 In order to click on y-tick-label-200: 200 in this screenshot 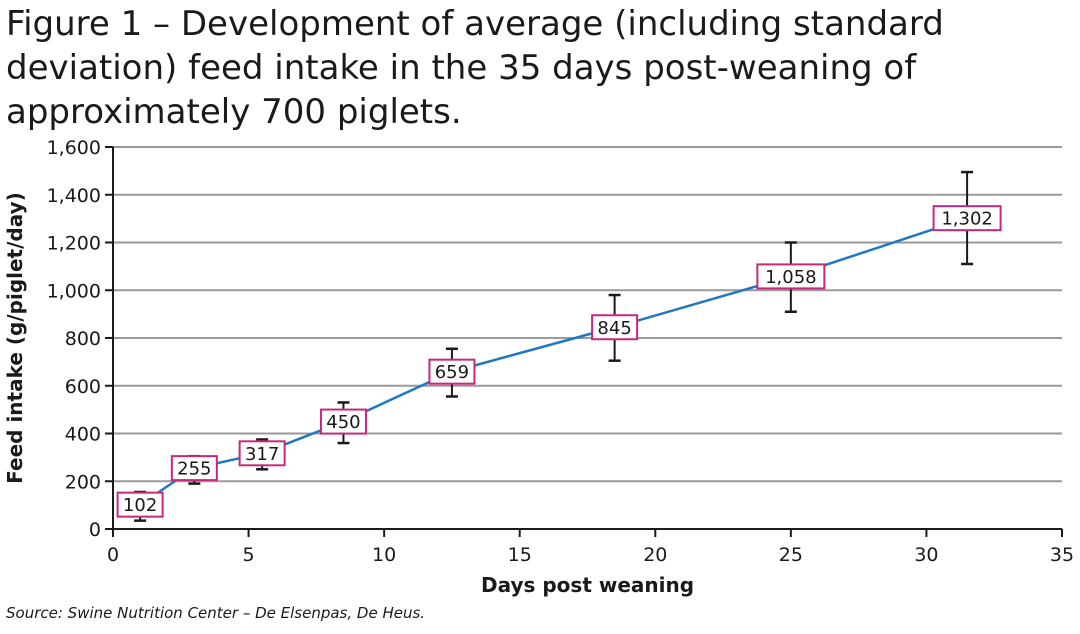, I will do `click(83, 482)`.